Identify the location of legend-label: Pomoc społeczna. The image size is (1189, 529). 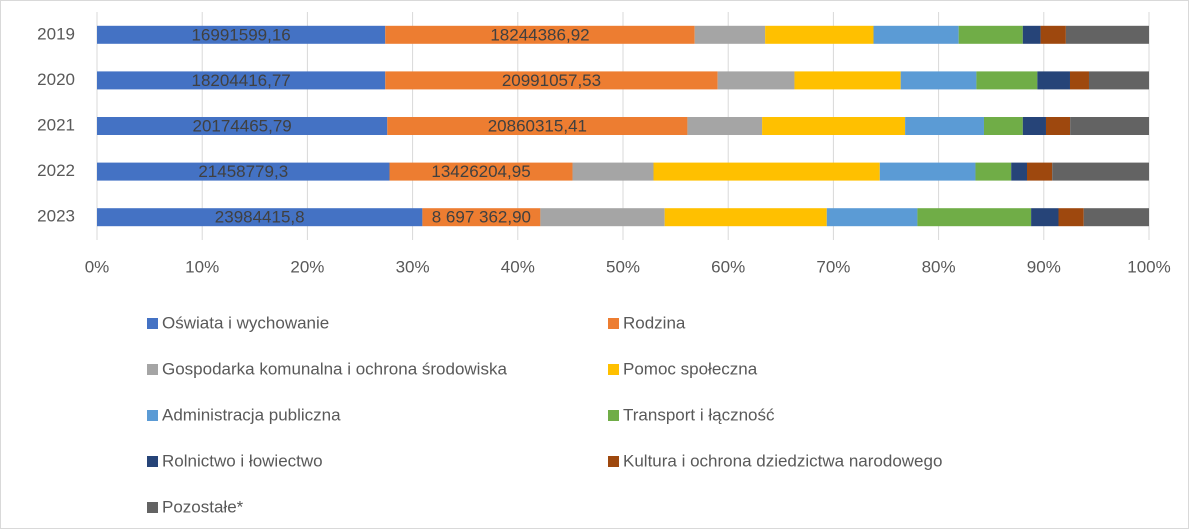
(690, 368).